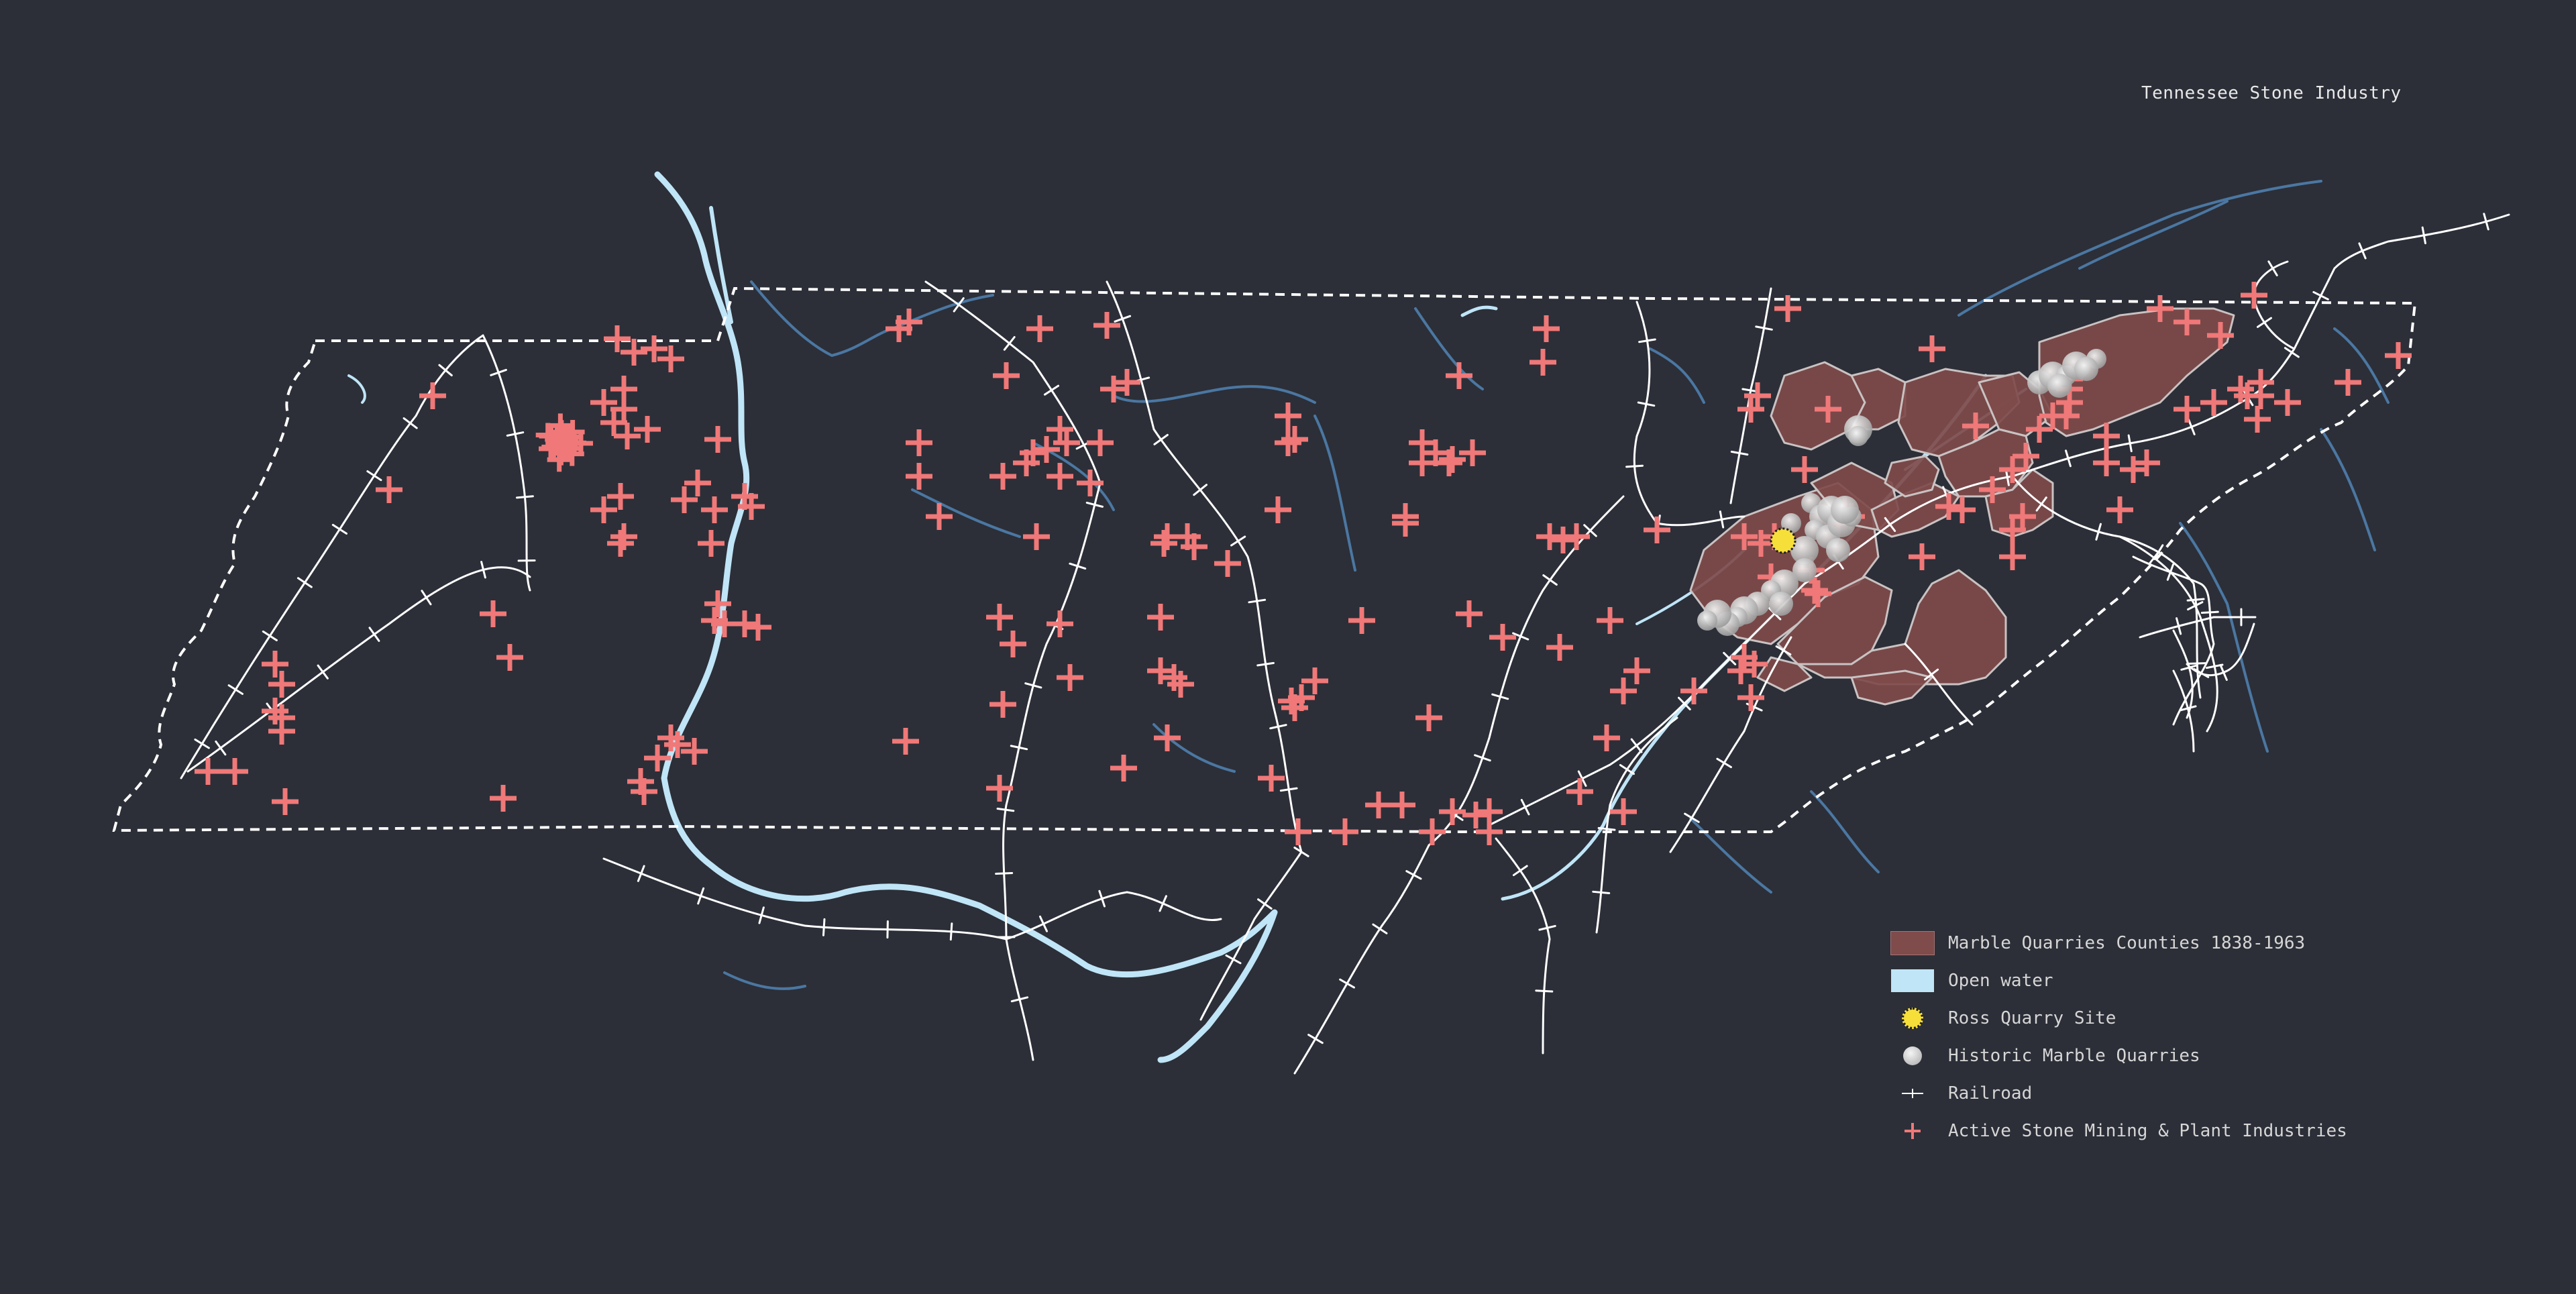  Describe the element at coordinates (1912, 980) in the screenshot. I see `water-swatch-icon` at that location.